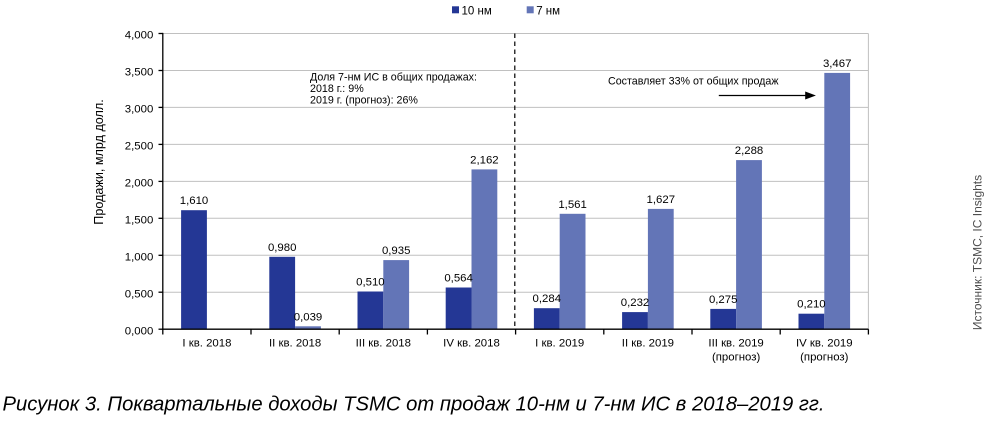 This screenshot has height=431, width=1001. What do you see at coordinates (139, 110) in the screenshot?
I see `svg-text: 3,000` at bounding box center [139, 110].